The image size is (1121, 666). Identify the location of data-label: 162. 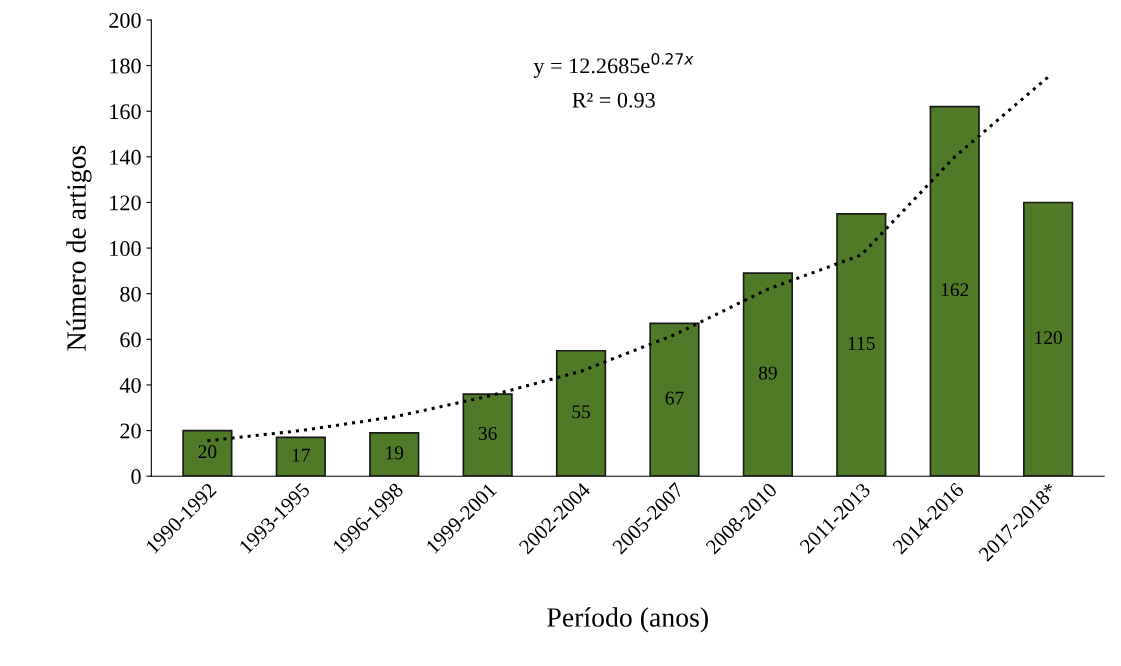
(955, 290).